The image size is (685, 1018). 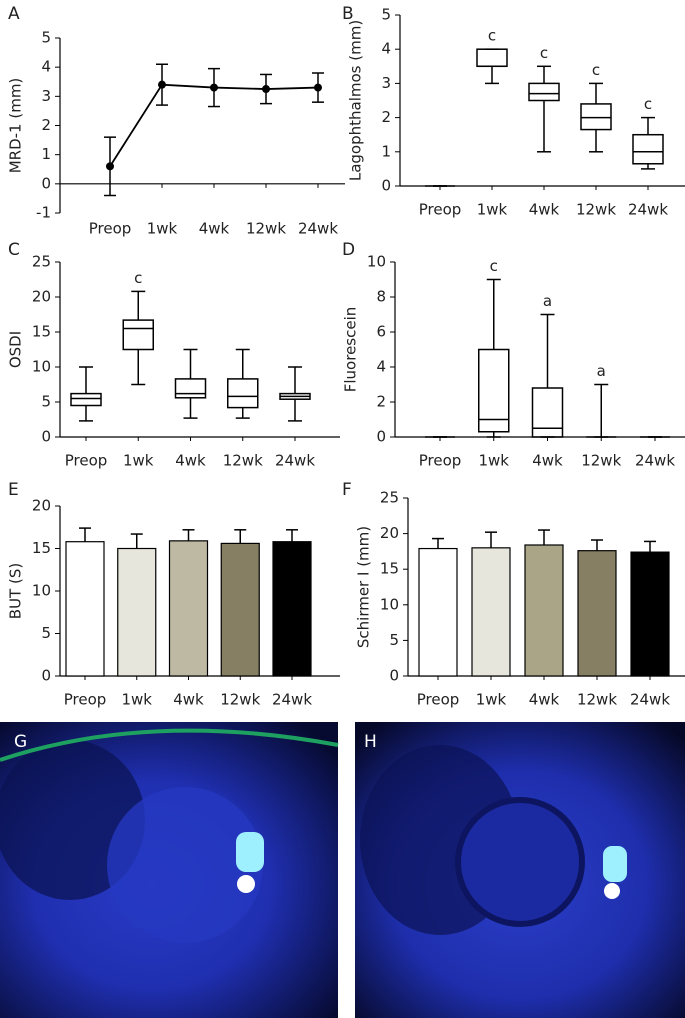 What do you see at coordinates (381, 297) in the screenshot?
I see `y-tick-label: 8` at bounding box center [381, 297].